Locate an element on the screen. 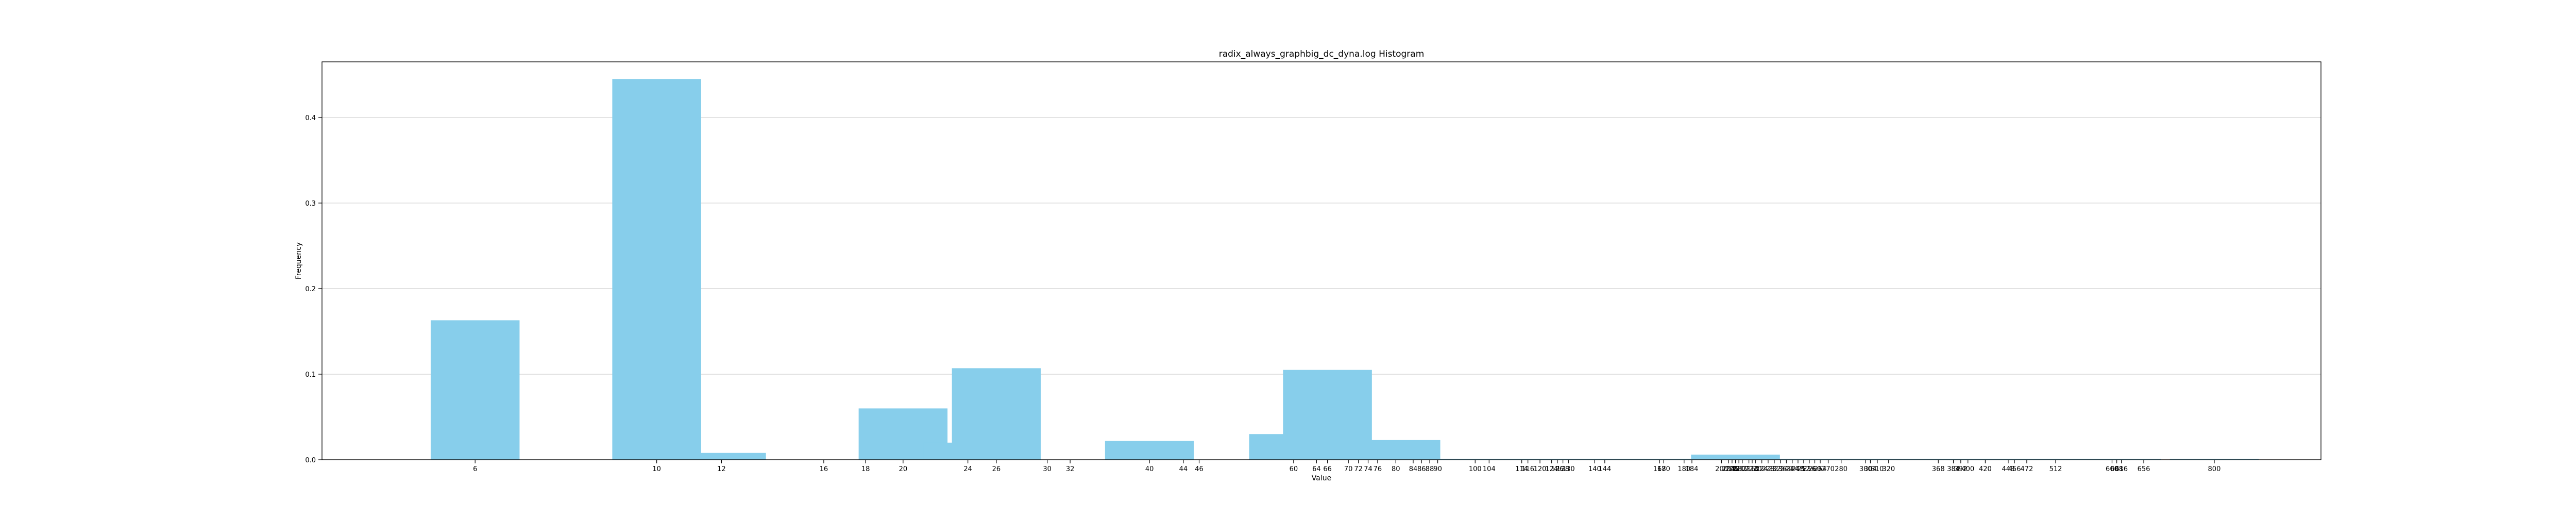  x-tick-label: 70 is located at coordinates (1348, 469).